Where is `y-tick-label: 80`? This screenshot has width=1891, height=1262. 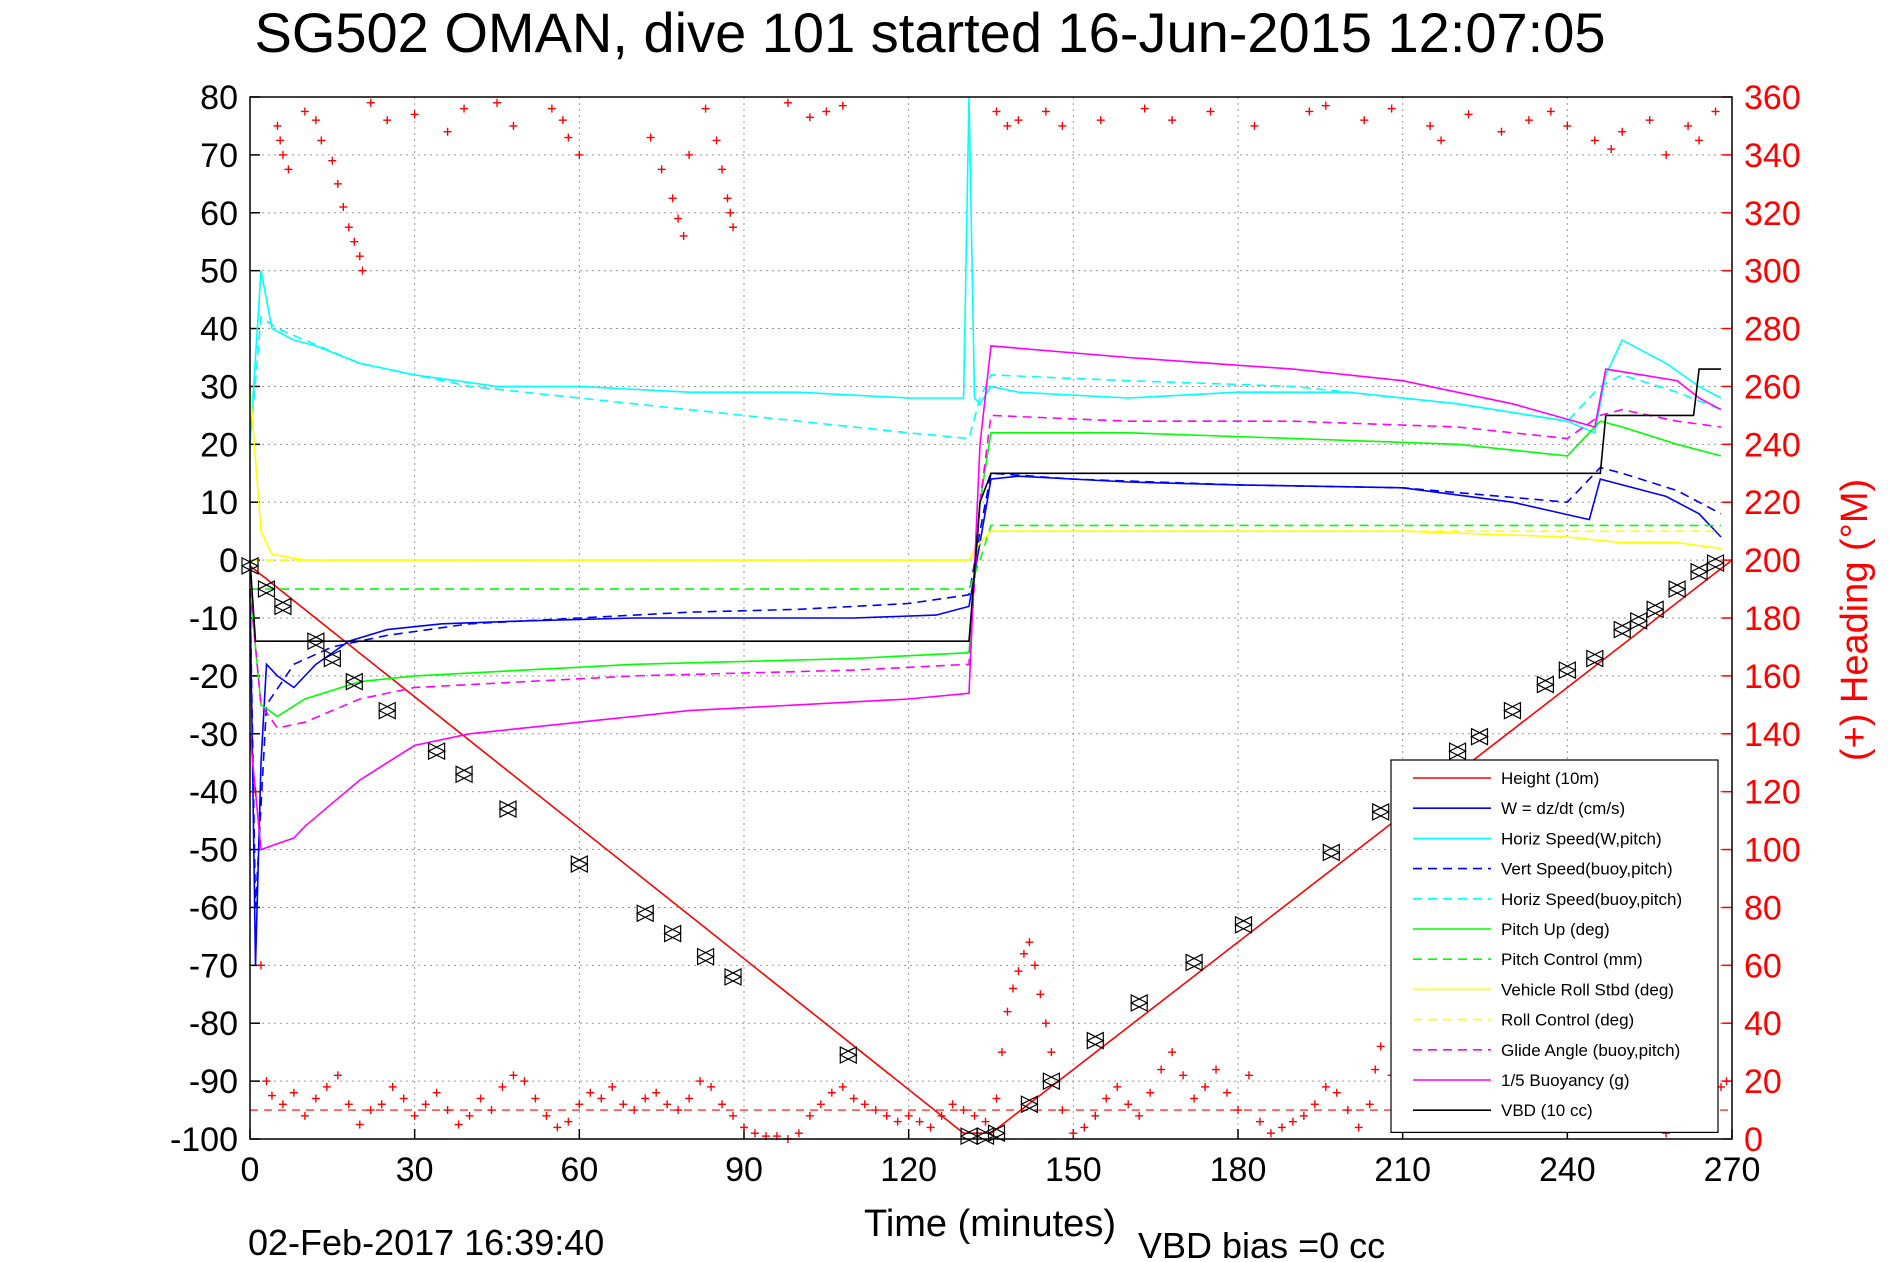 y-tick-label: 80 is located at coordinates (219, 98).